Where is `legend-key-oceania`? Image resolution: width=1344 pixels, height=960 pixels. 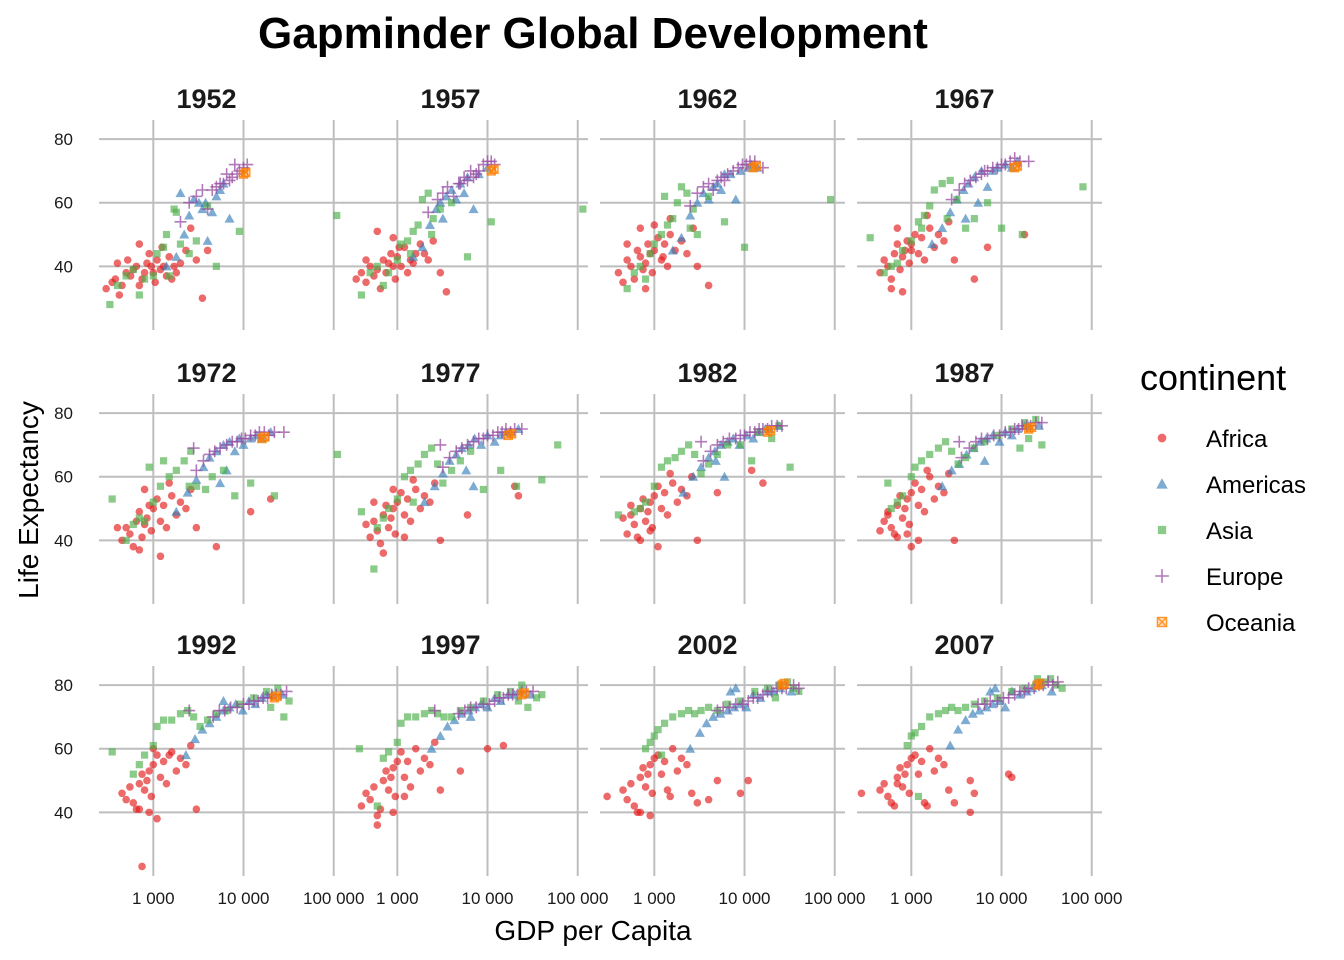
legend-key-oceania is located at coordinates (1162, 622).